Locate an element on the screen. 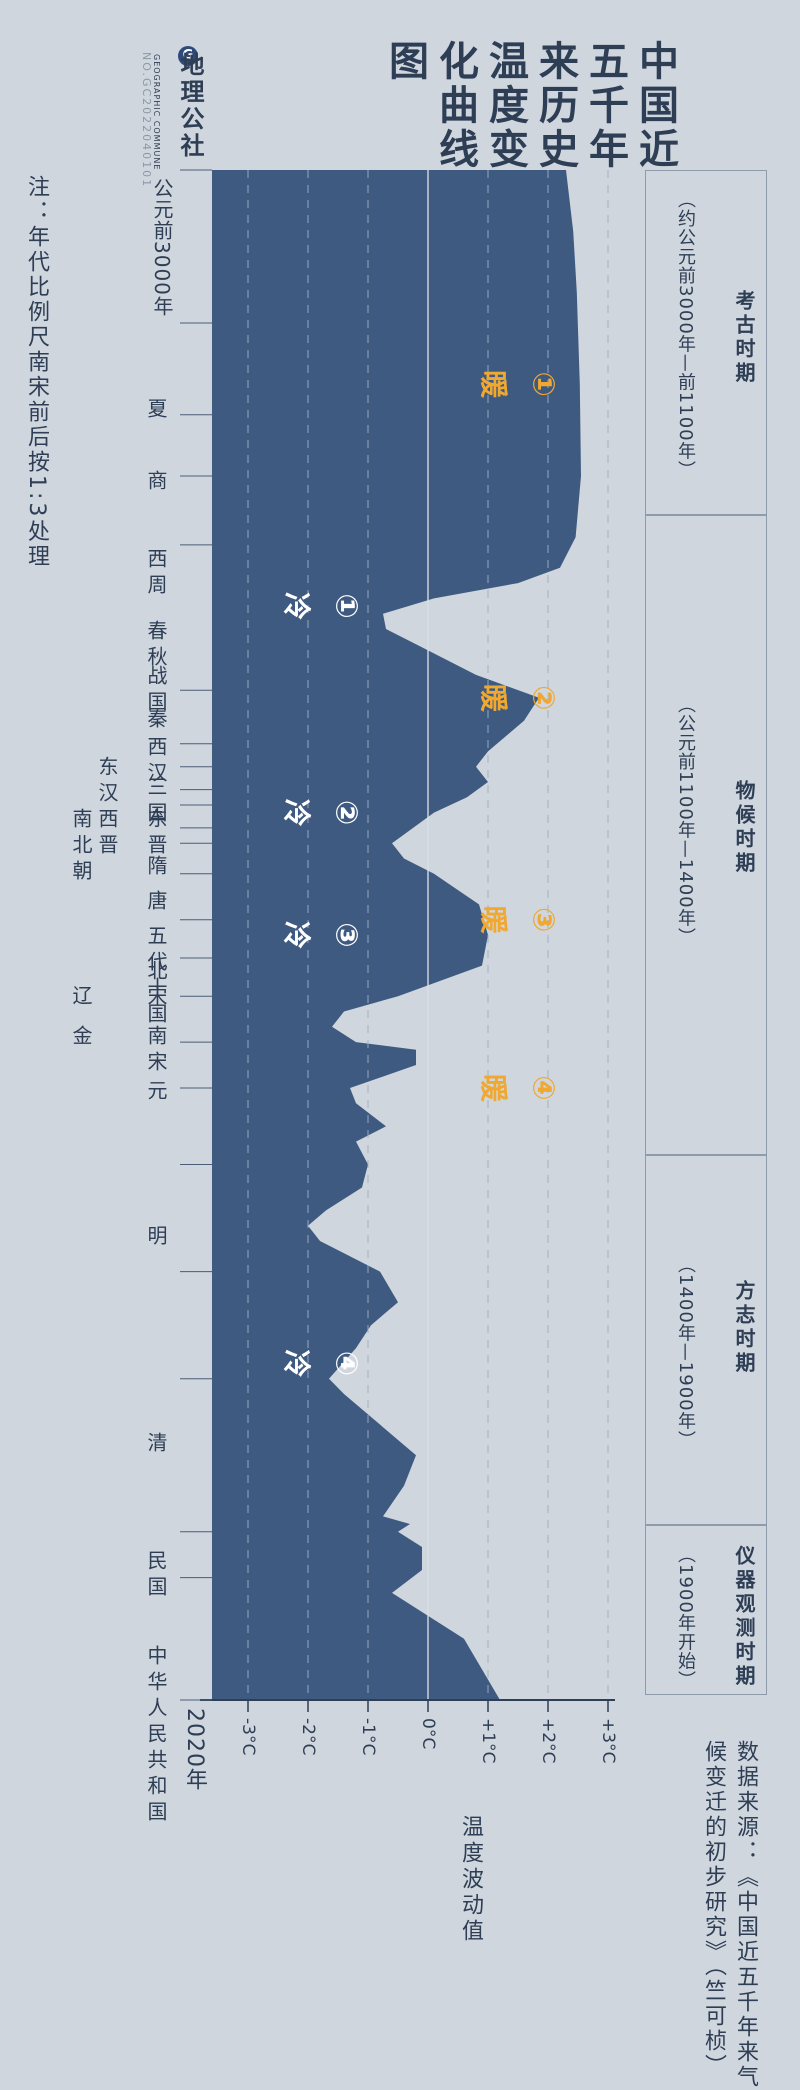 This screenshot has width=800, height=2090. warm-period-number: ② is located at coordinates (543, 697).